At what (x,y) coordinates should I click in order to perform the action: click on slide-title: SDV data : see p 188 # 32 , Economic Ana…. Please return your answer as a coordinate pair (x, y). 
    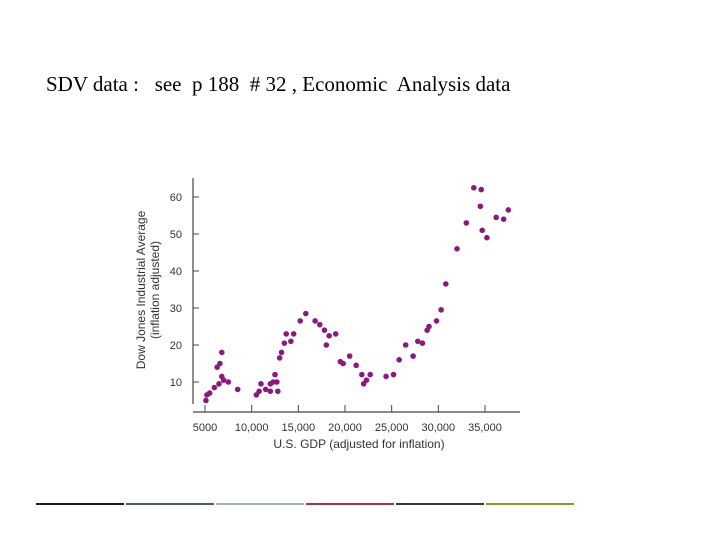
    Looking at the image, I should click on (278, 84).